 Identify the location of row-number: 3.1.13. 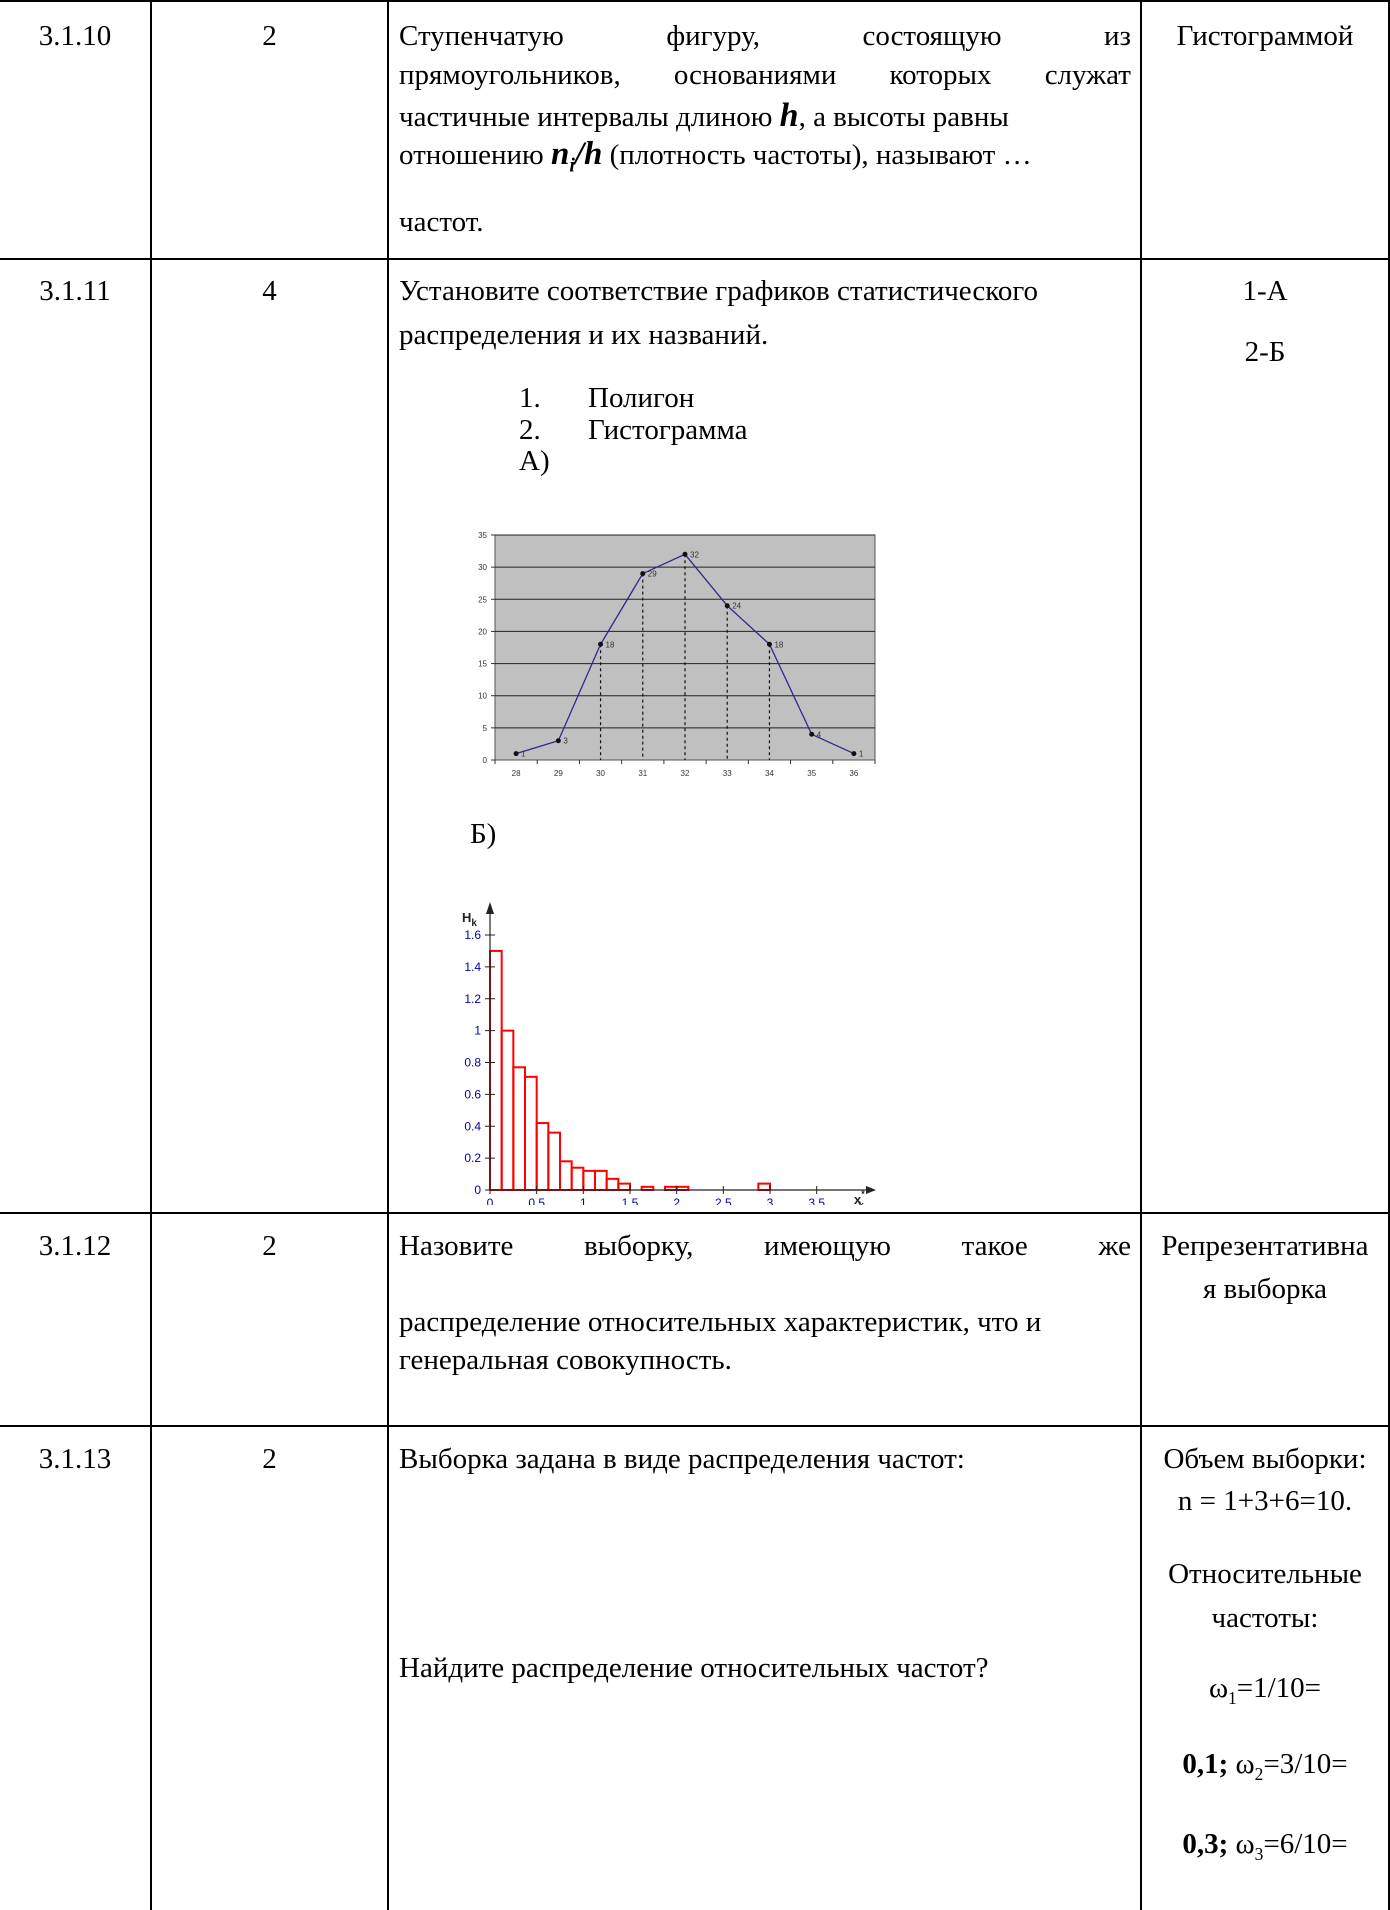
(75, 1459).